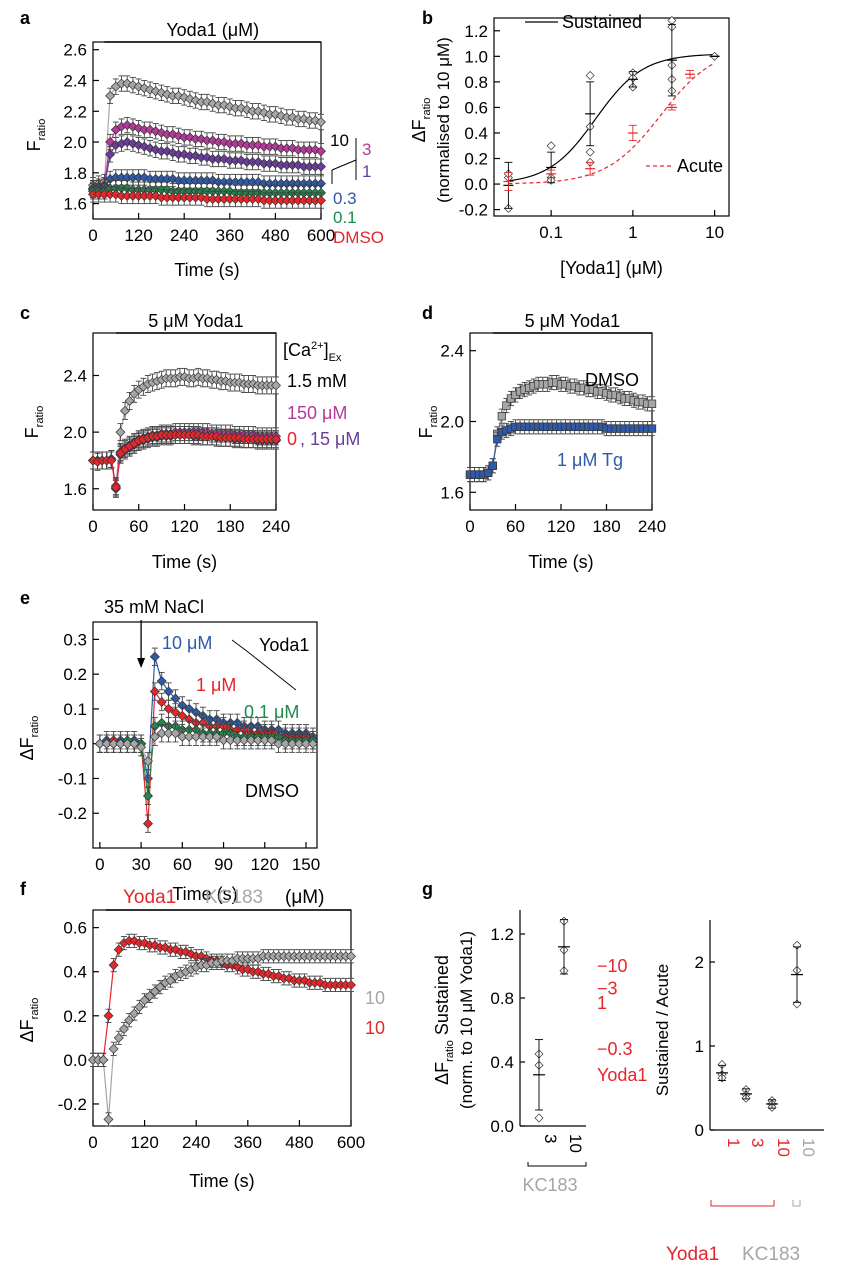 This screenshot has width=846, height=1280. I want to click on y-tick-label: 2.6, so click(75, 50).